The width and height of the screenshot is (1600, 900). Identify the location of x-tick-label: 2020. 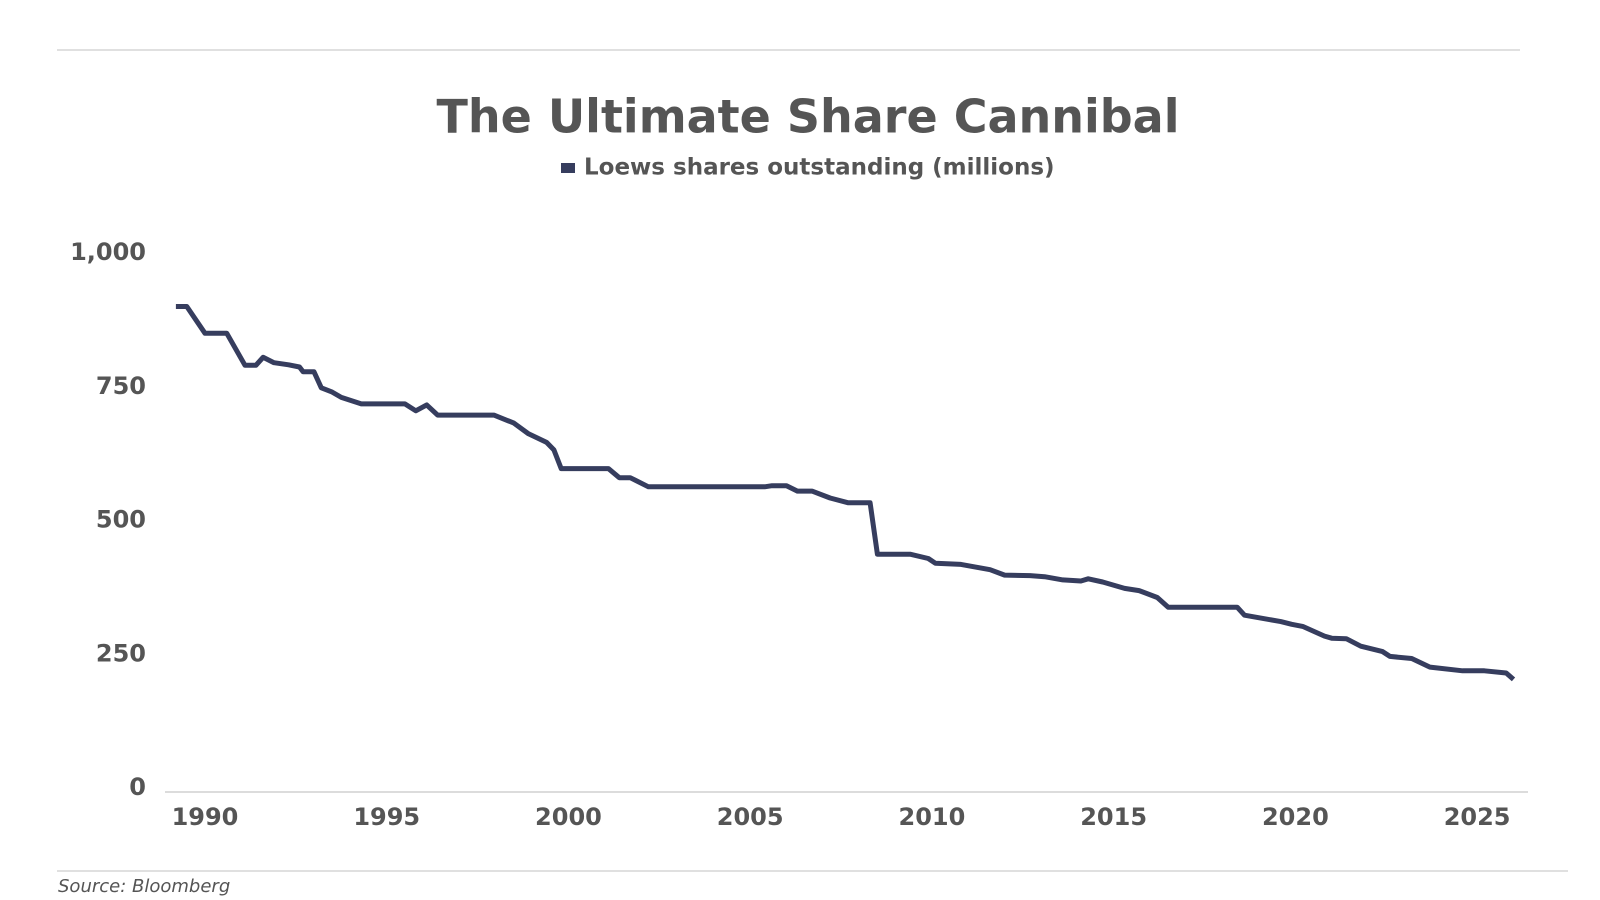
(1295, 817).